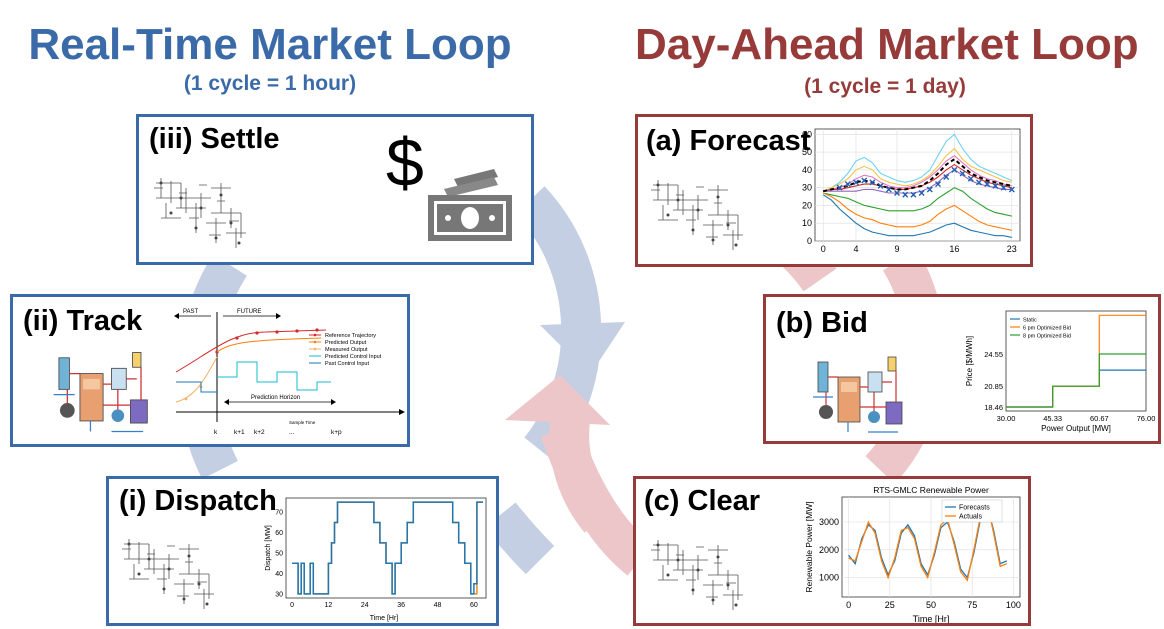  Describe the element at coordinates (1052, 418) in the screenshot. I see `x-tick-label: 45.33` at that location.